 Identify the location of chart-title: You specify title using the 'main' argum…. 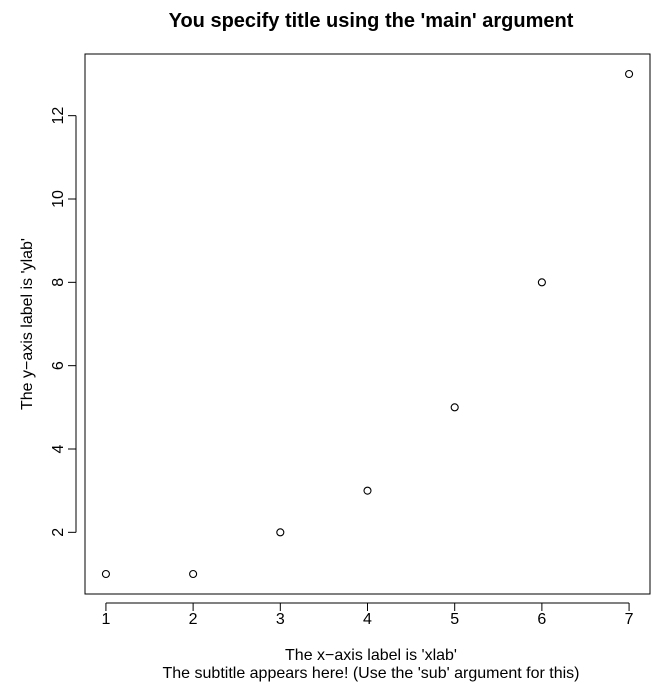
(371, 21).